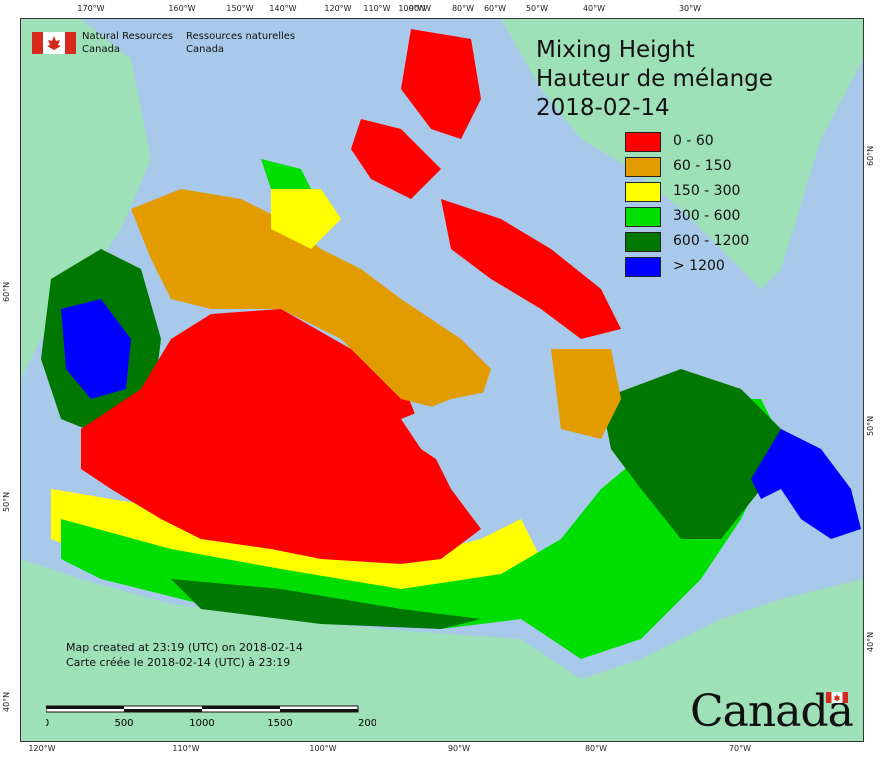 The image size is (880, 760). Describe the element at coordinates (6, 501) in the screenshot. I see `left-tick: 50°N` at that location.